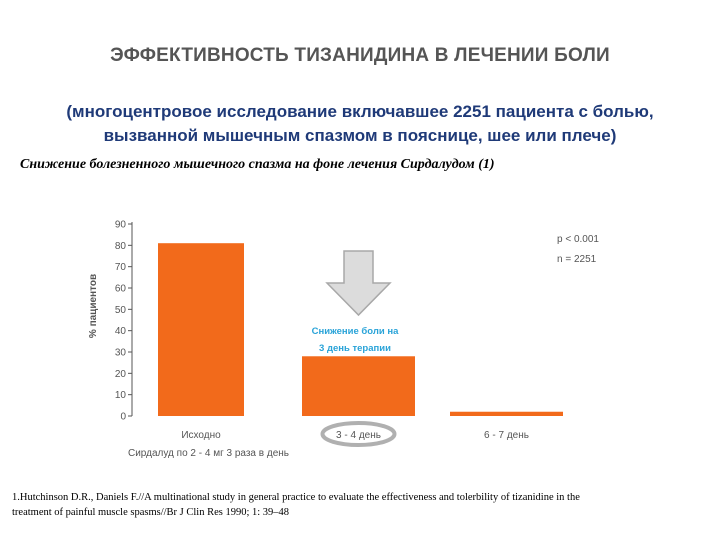 The image size is (720, 540). I want to click on x-tick-label: 6 - 7 день, so click(506, 435).